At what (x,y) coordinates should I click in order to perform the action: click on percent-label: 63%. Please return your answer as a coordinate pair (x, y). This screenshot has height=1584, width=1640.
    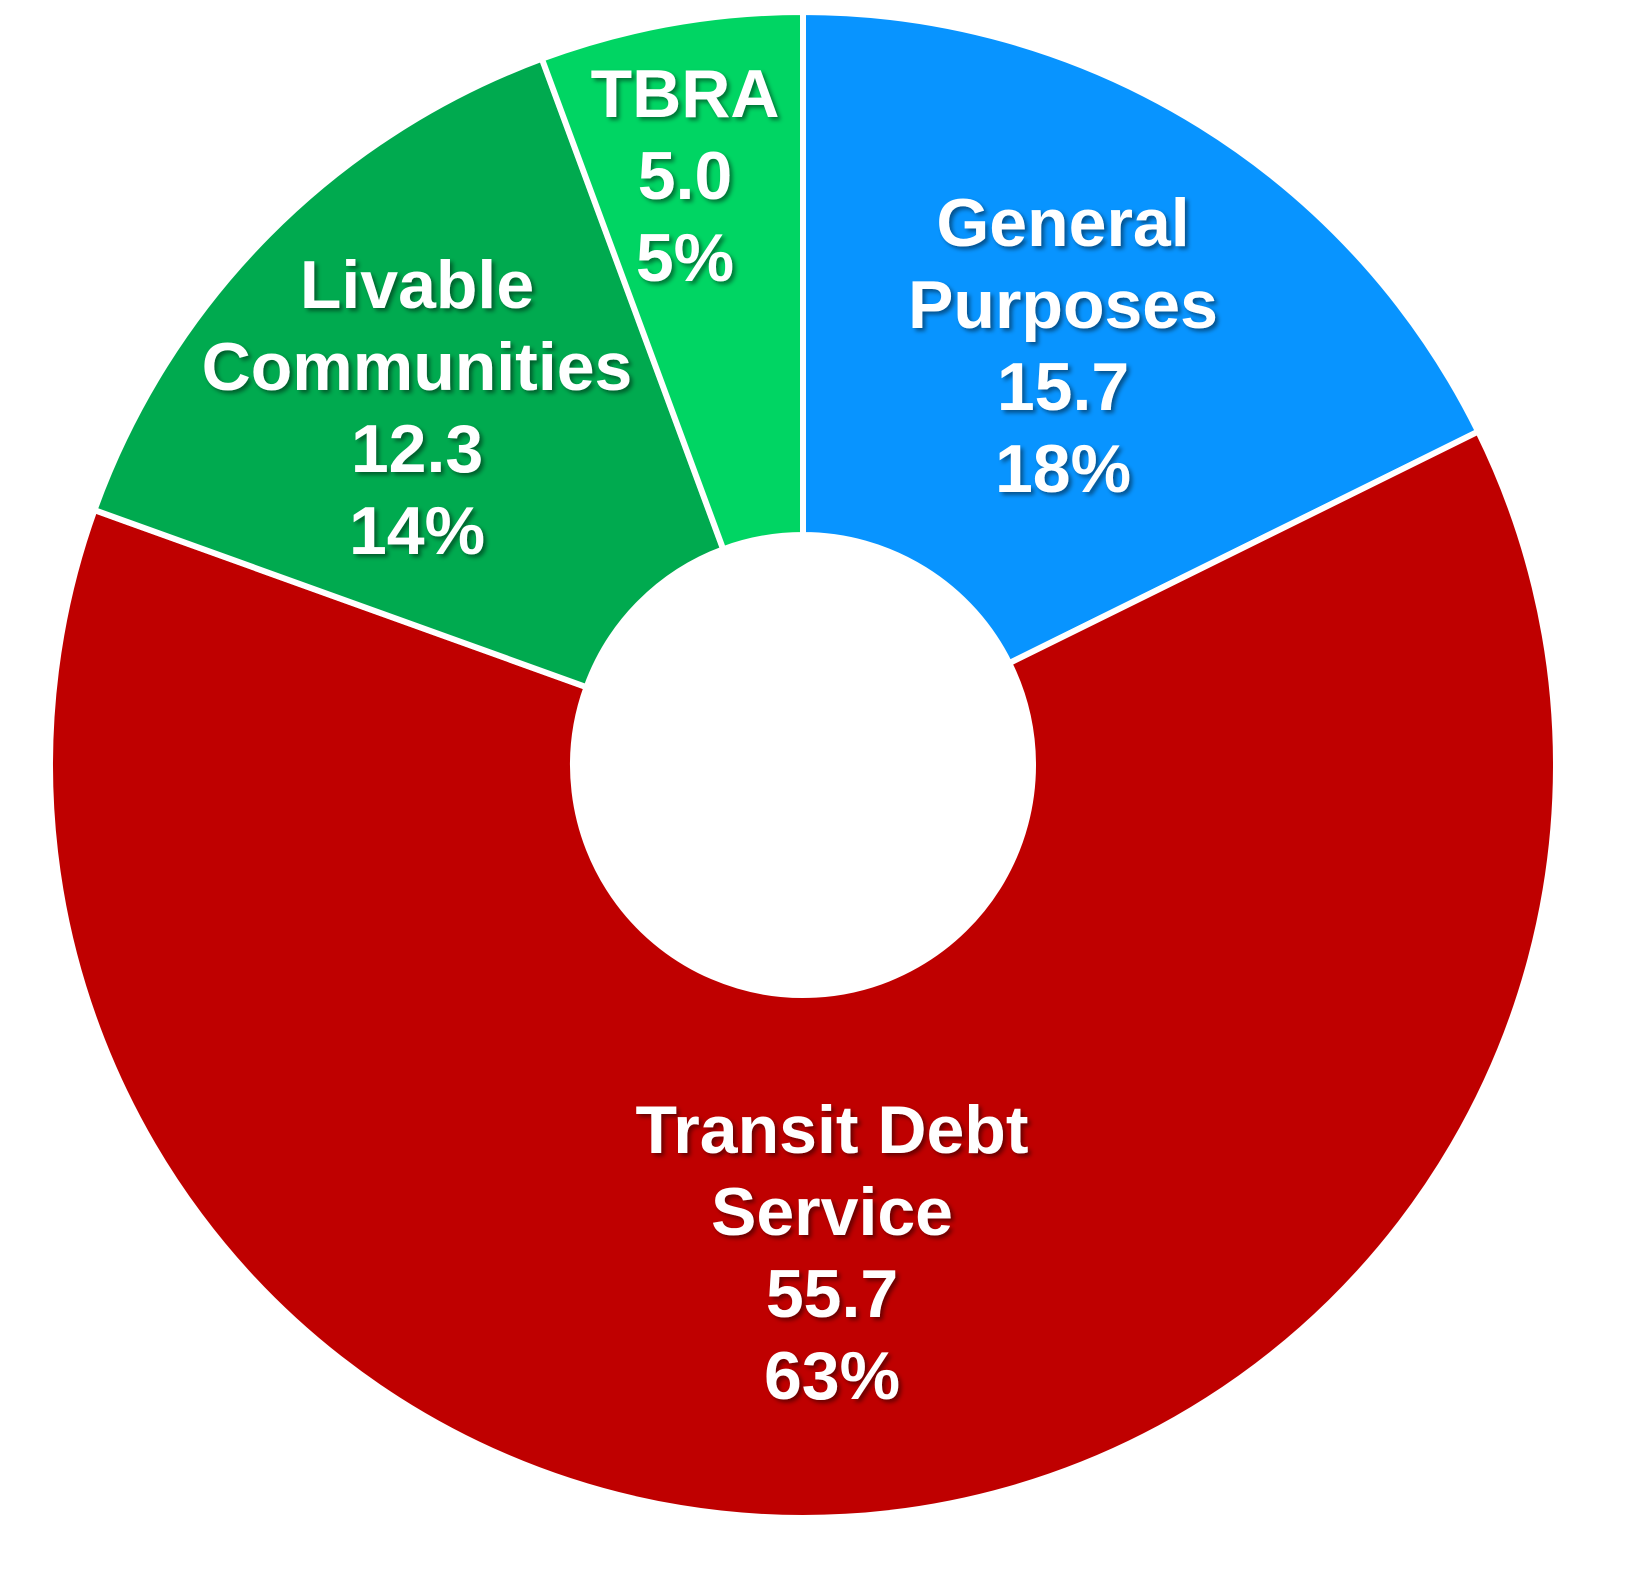
    Looking at the image, I should click on (832, 1376).